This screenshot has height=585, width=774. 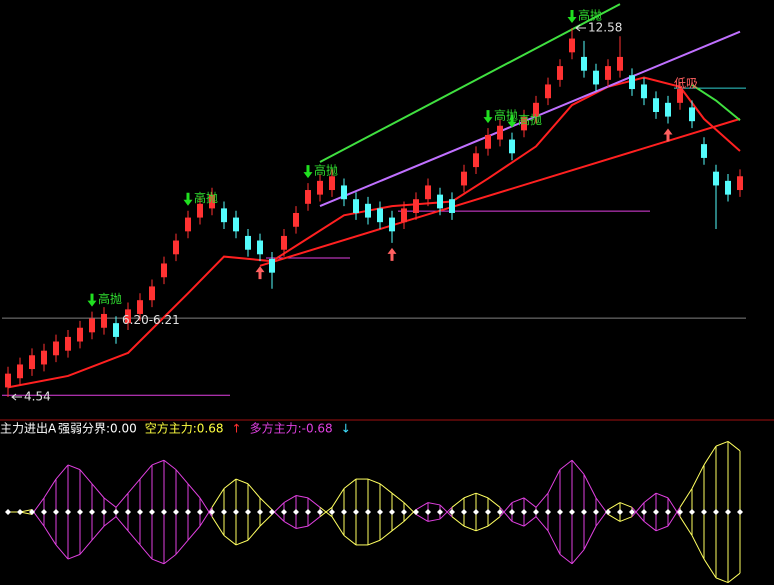 I want to click on annotation: 6.20-6.21, so click(x=151, y=320).